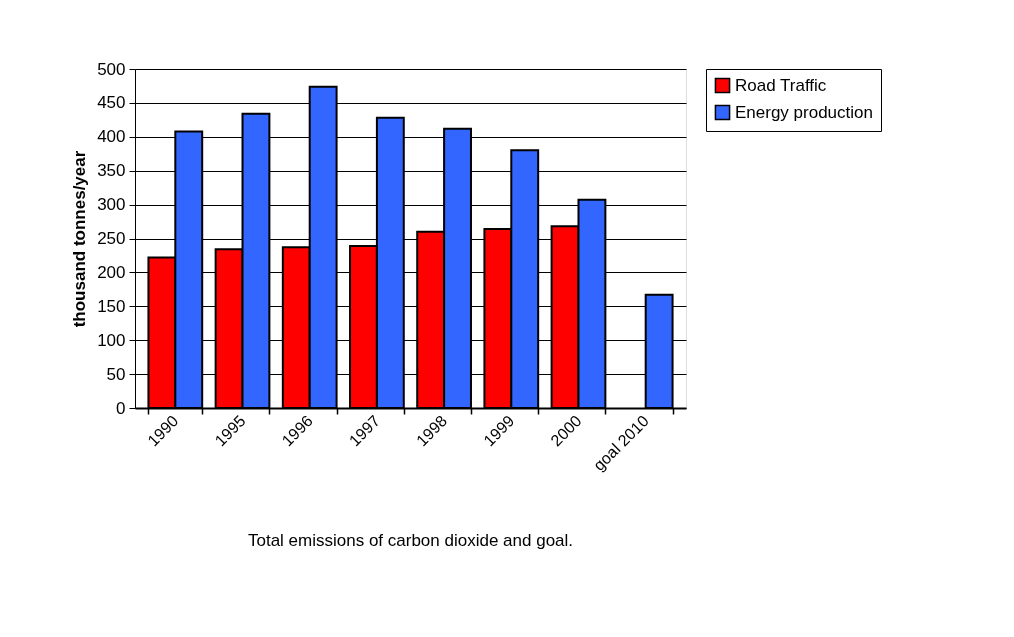 The height and width of the screenshot is (637, 1014). I want to click on y-tick-label: 200, so click(111, 272).